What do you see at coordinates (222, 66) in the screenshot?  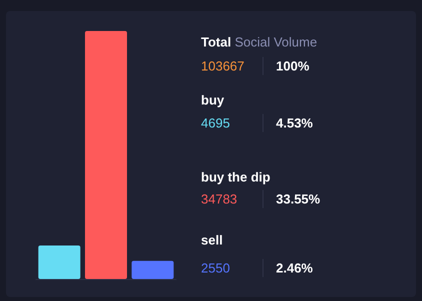 I see `text: 103667` at bounding box center [222, 66].